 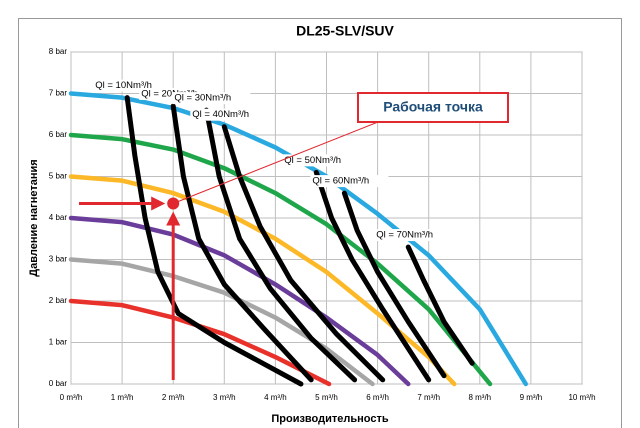 What do you see at coordinates (58, 342) in the screenshot?
I see `y-tick-label: 1 bar` at bounding box center [58, 342].